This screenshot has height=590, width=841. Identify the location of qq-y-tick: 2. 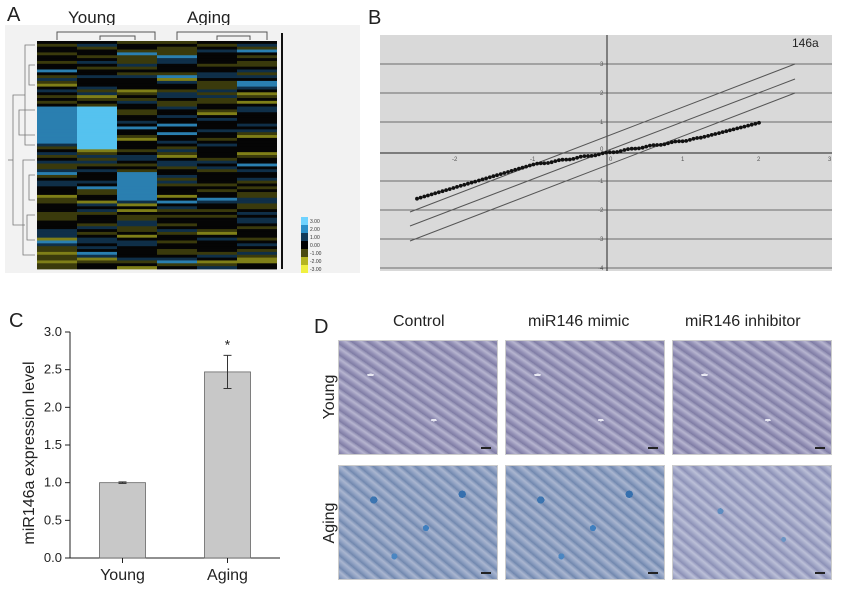
(602, 94).